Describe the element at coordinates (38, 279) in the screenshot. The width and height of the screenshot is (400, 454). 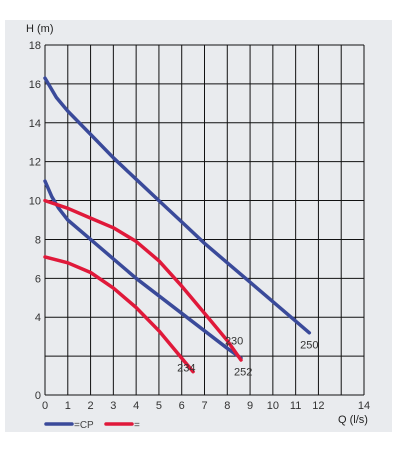
I see `y-tick-label-6: 6` at that location.